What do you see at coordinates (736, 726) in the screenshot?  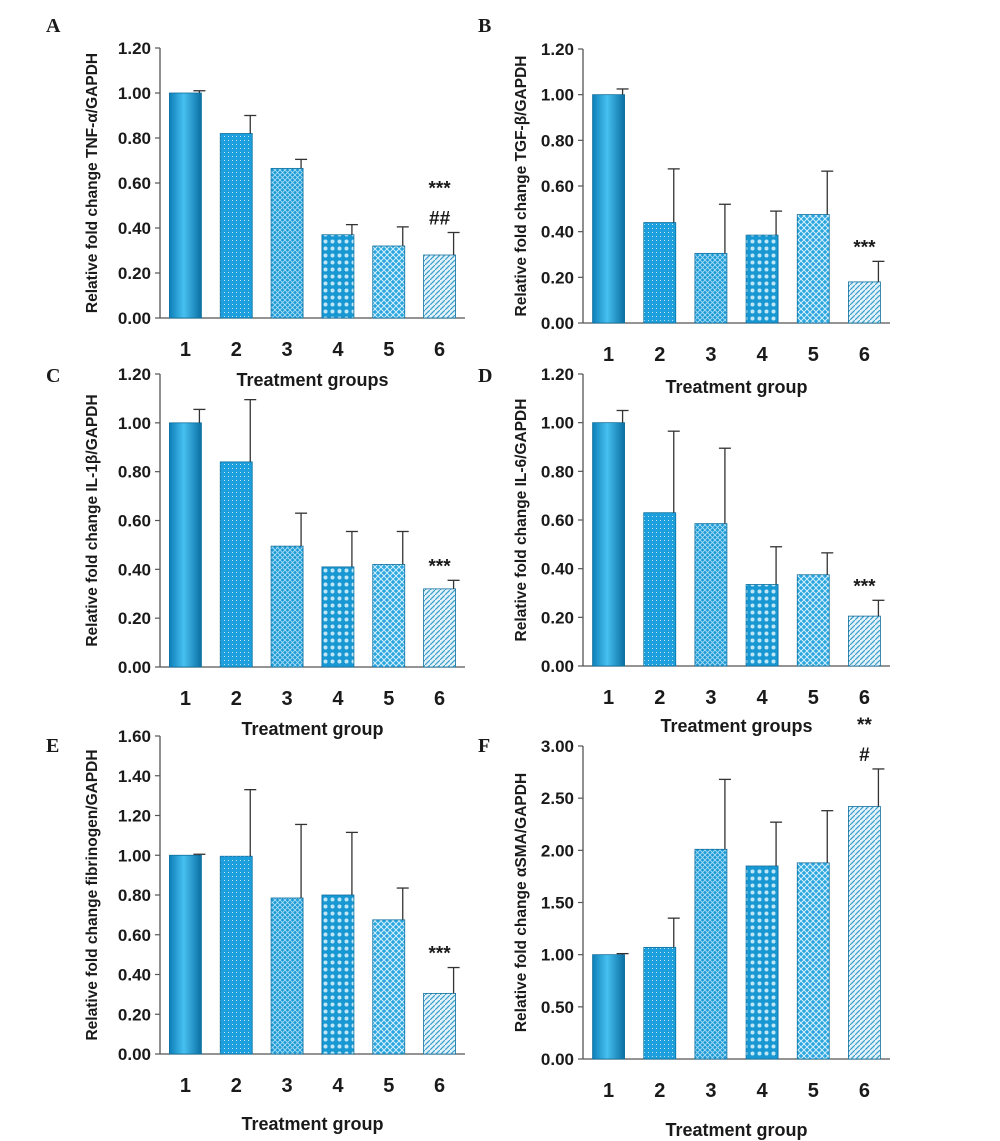 I see `x-axis-label: Treatment groups` at bounding box center [736, 726].